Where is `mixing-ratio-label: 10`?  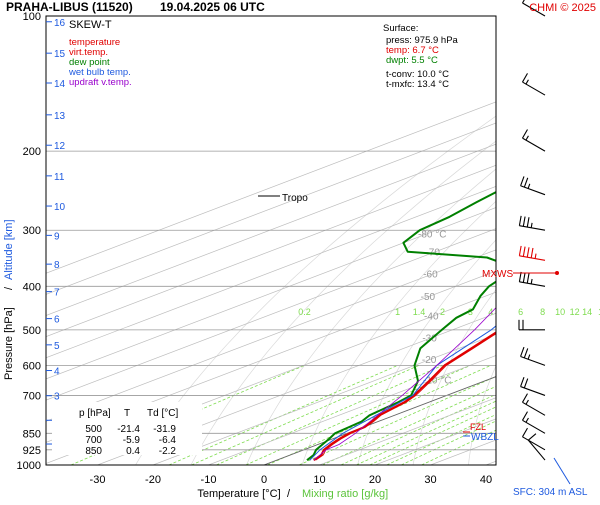 mixing-ratio-label: 10 is located at coordinates (560, 312).